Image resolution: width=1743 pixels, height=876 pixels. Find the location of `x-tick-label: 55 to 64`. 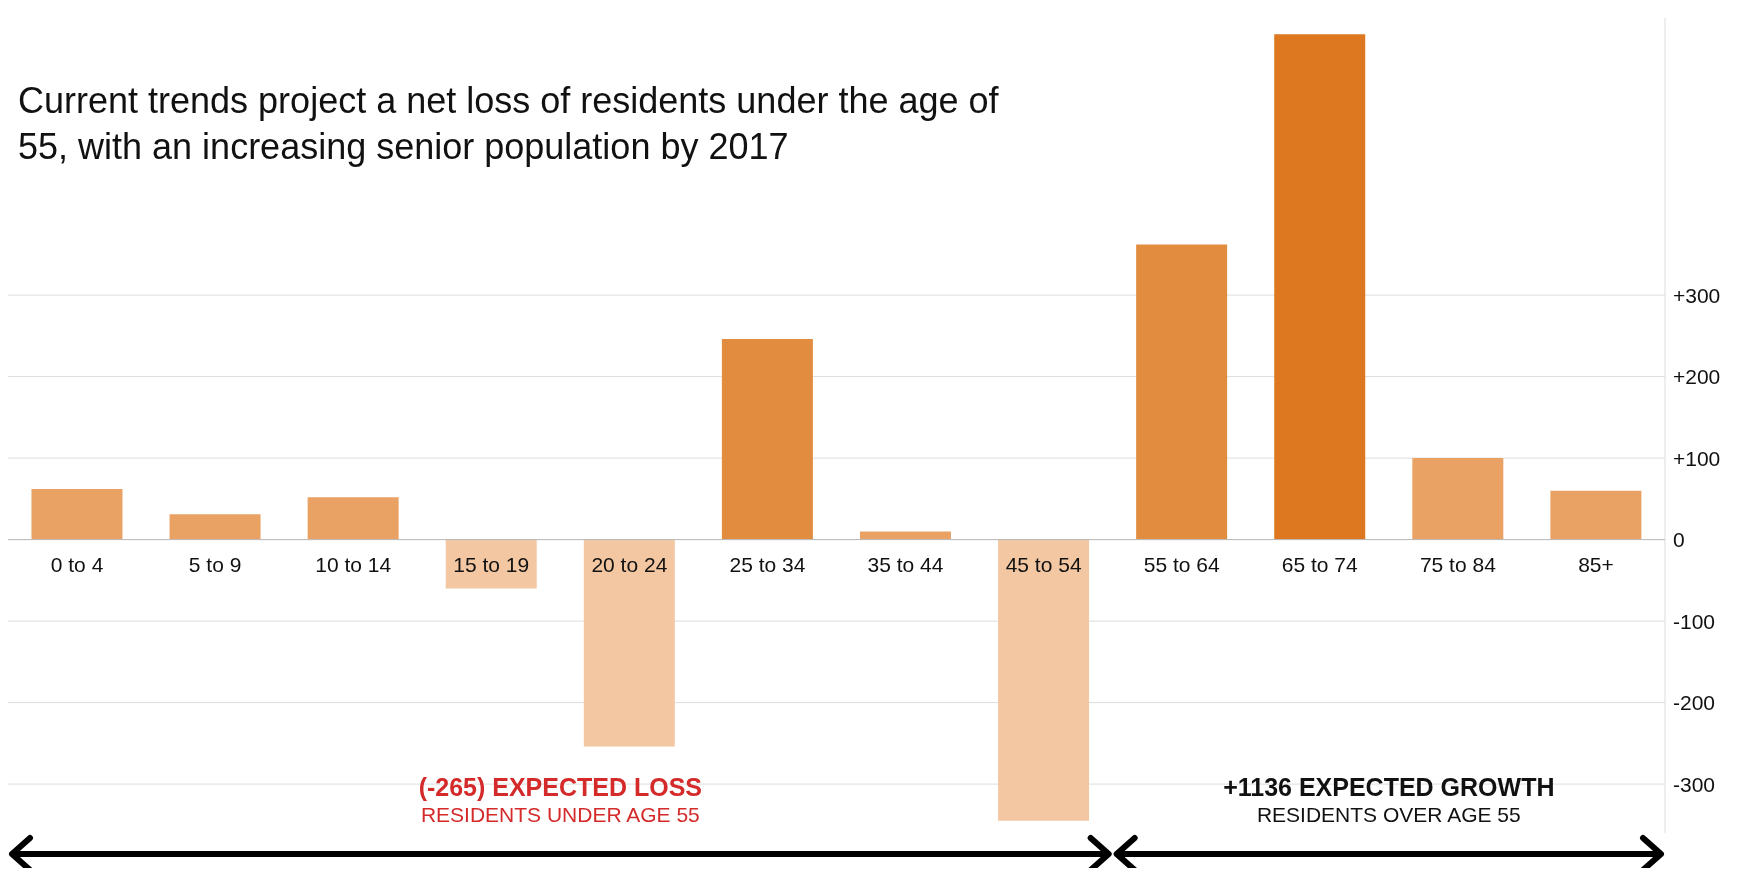

x-tick-label: 55 to 64 is located at coordinates (1181, 564).